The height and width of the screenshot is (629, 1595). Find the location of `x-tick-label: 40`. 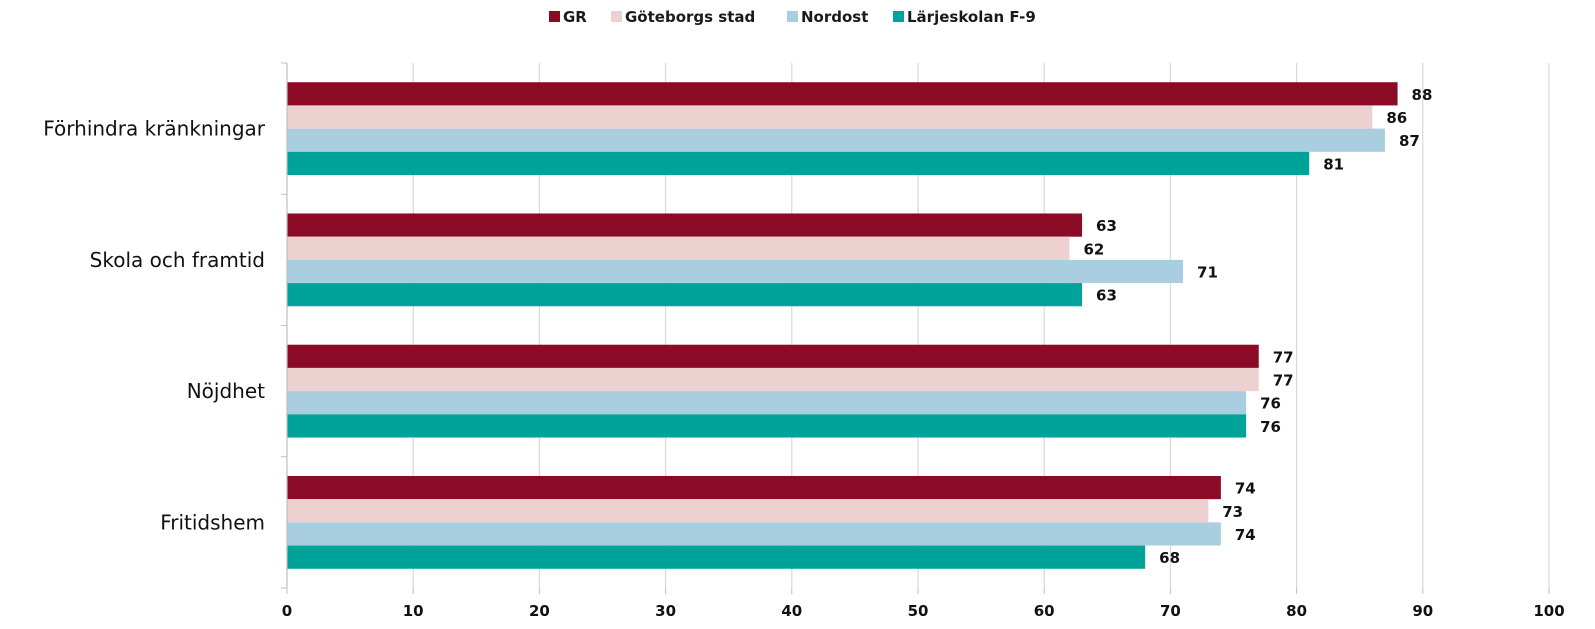

x-tick-label: 40 is located at coordinates (791, 611).